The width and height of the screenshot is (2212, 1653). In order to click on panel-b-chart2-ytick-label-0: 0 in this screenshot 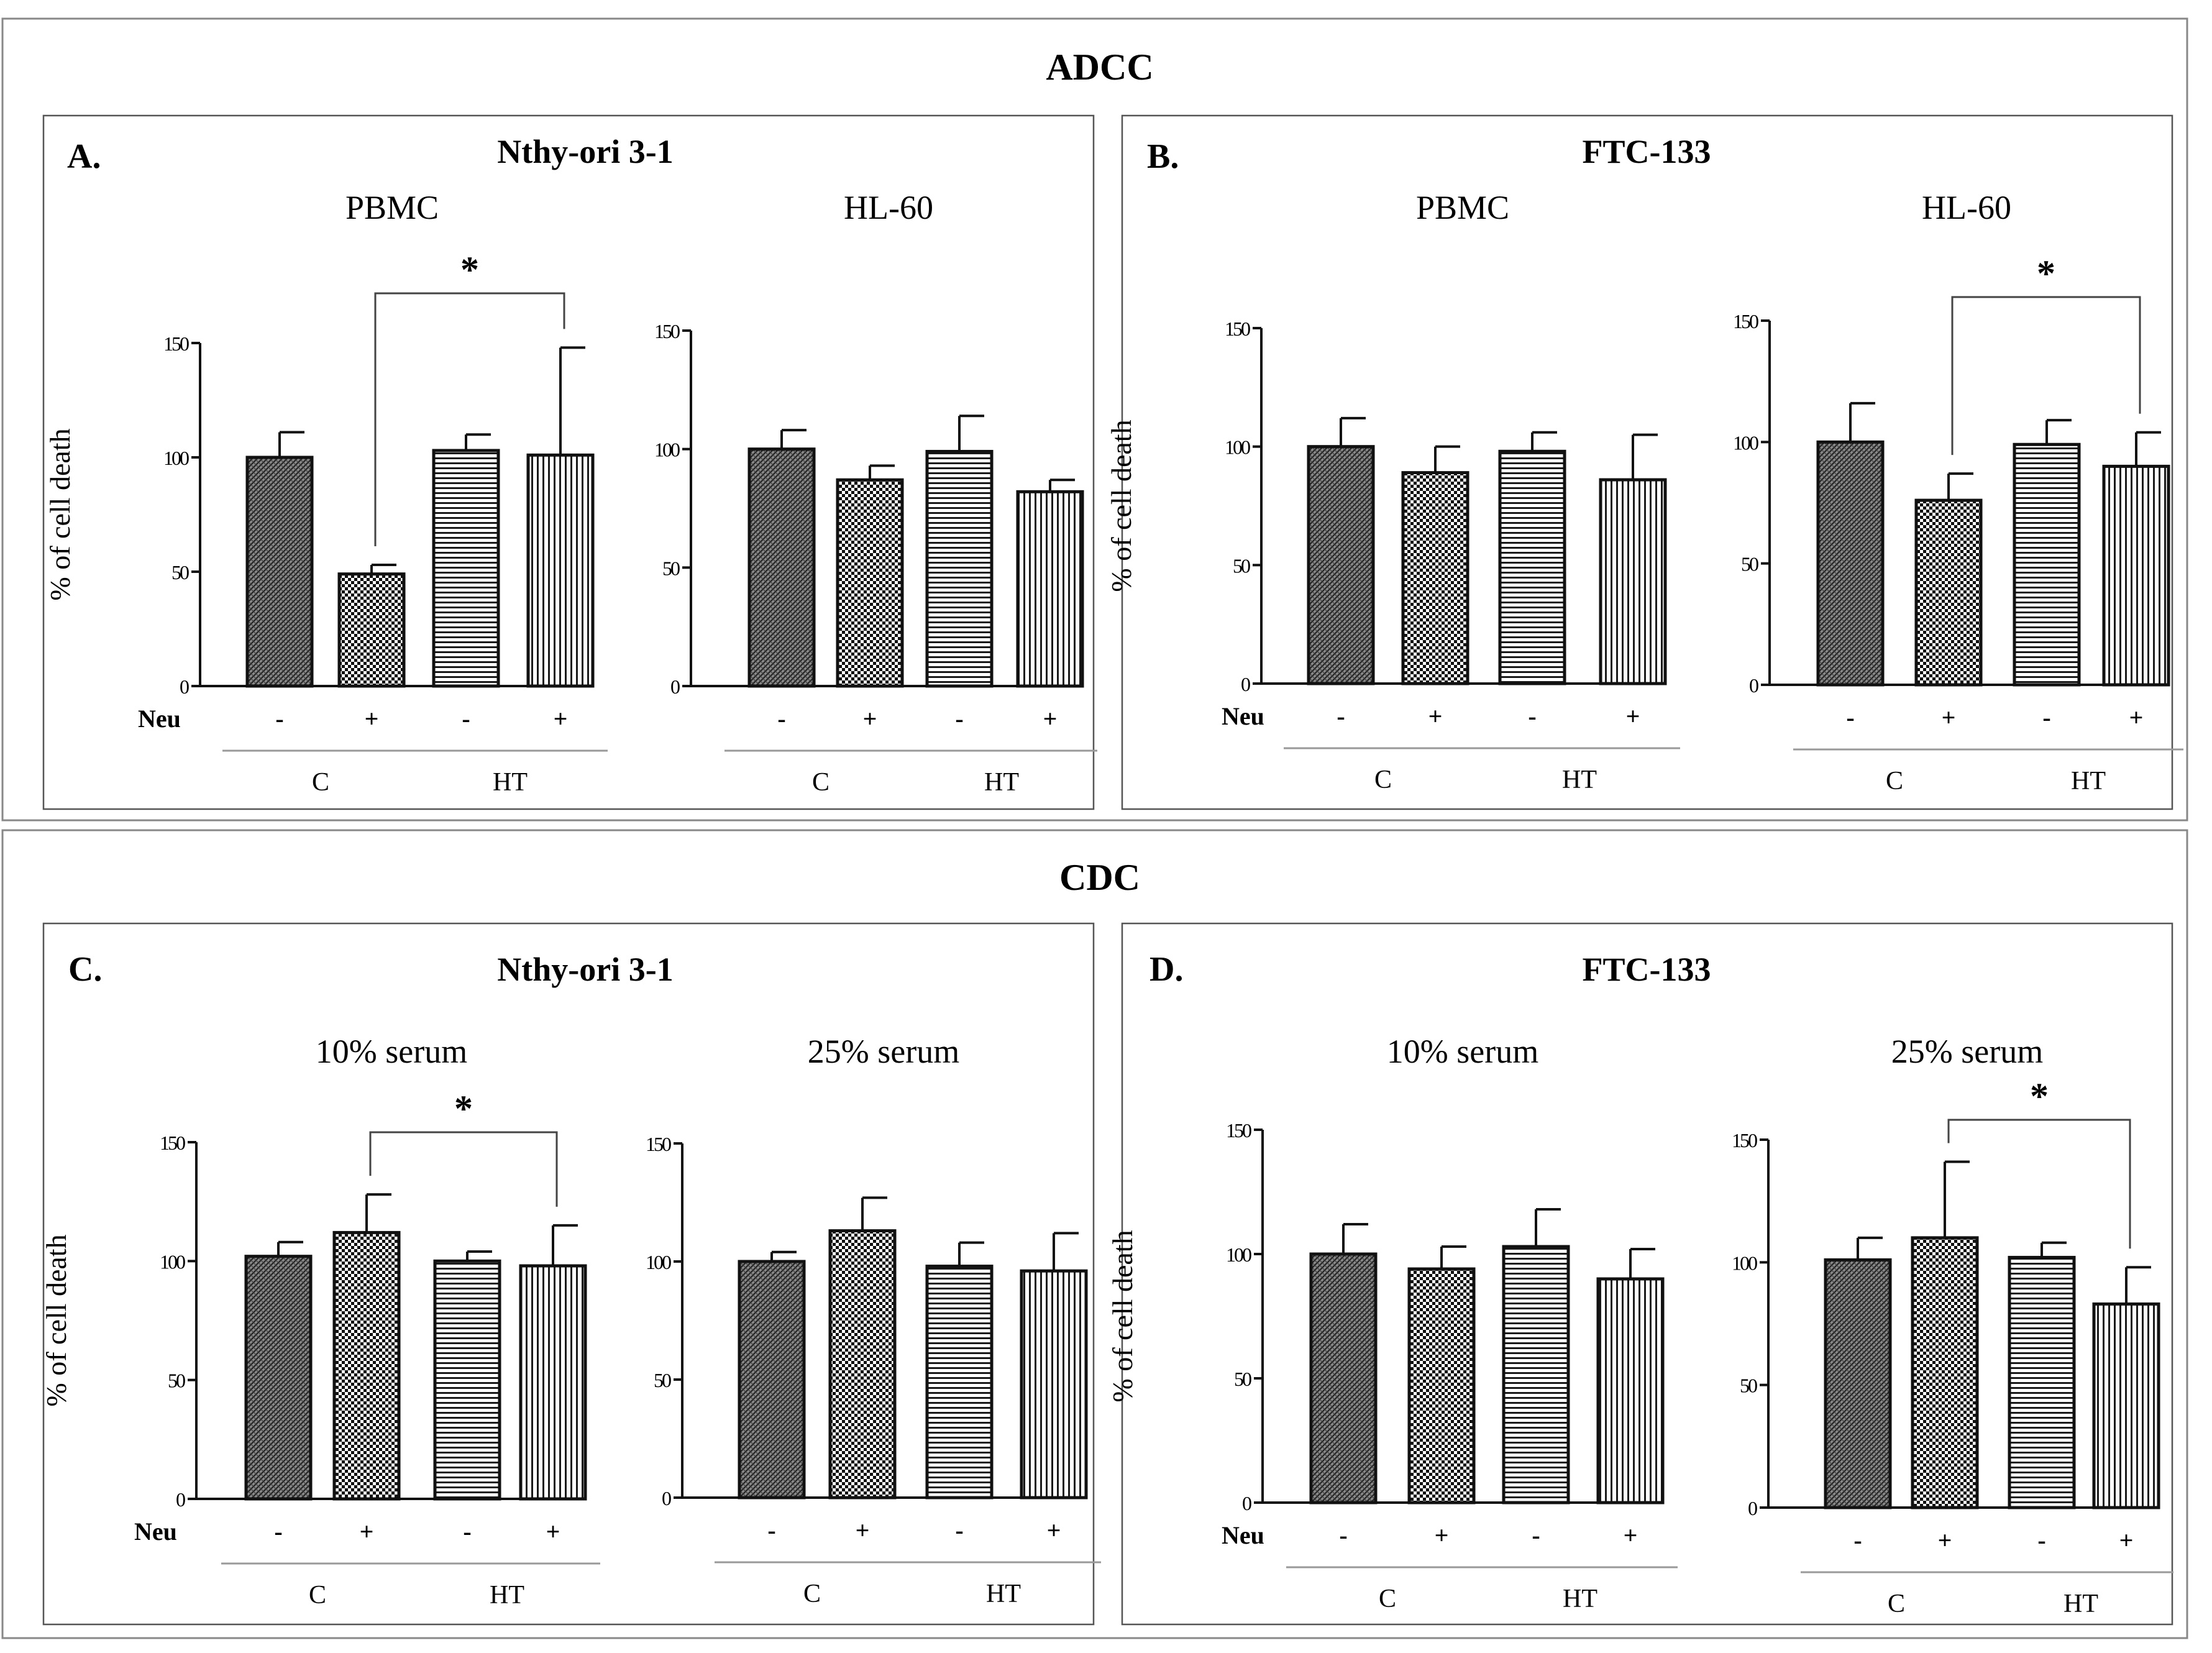, I will do `click(1753, 685)`.